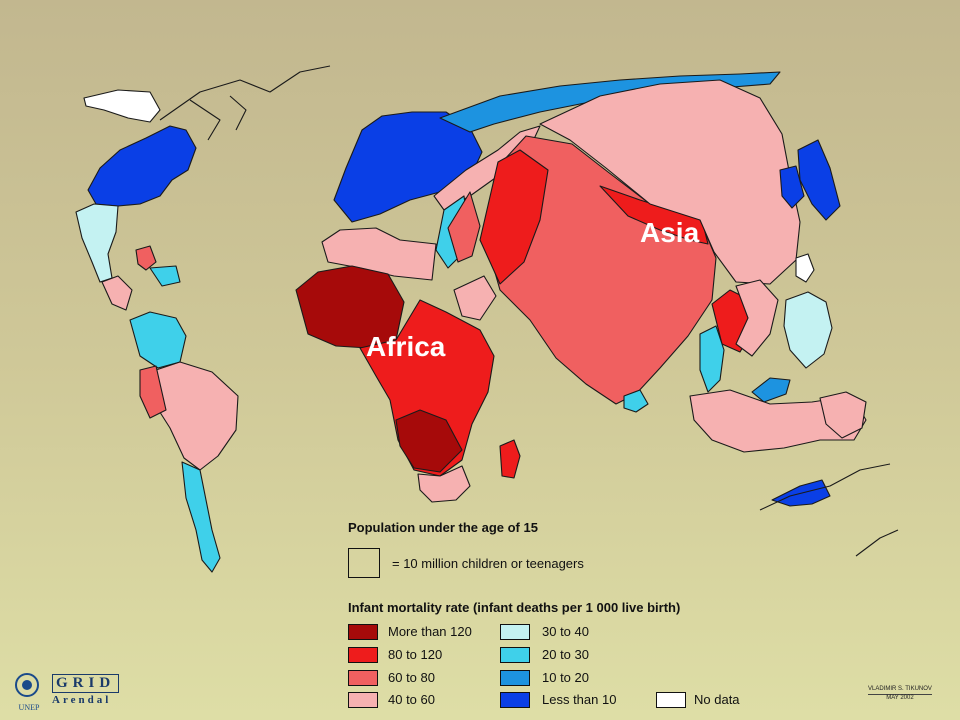 The height and width of the screenshot is (720, 960). What do you see at coordinates (712, 359) in the screenshot?
I see `region-thailand` at bounding box center [712, 359].